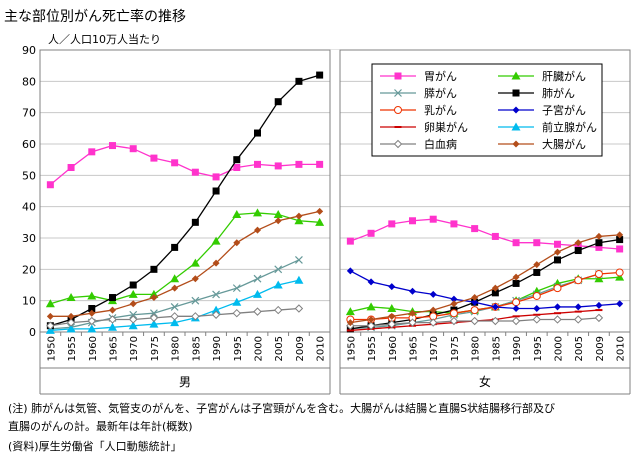  I want to click on x-tick-label: 1980, so click(176, 348).